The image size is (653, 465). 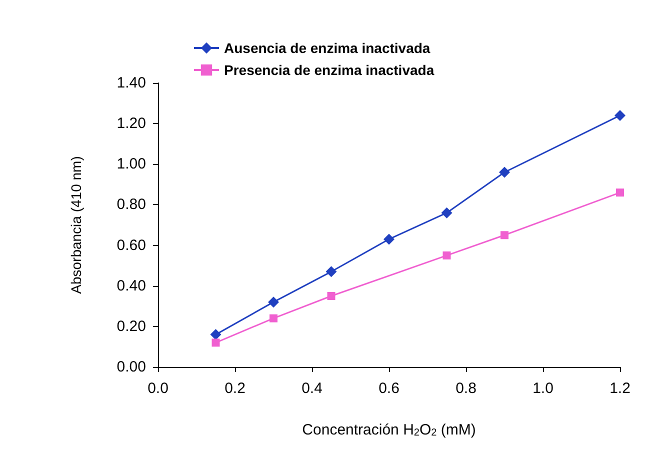 What do you see at coordinates (389, 388) in the screenshot?
I see `x-tick-label: 0.6` at bounding box center [389, 388].